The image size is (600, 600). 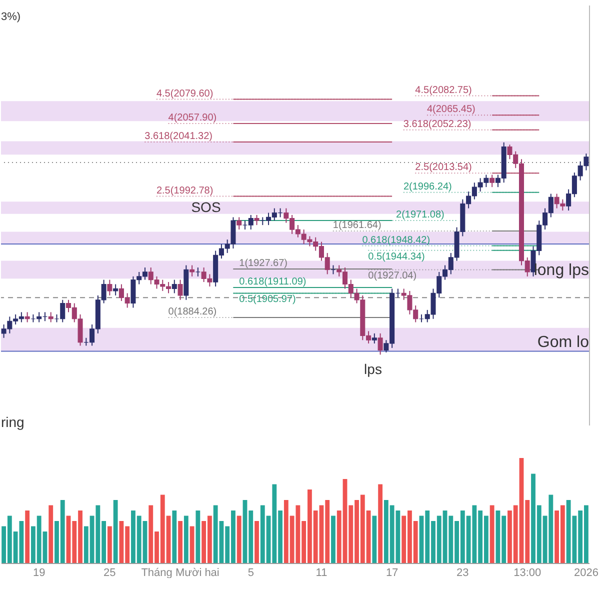 What do you see at coordinates (206, 207) in the screenshot?
I see `annotation: SOS` at bounding box center [206, 207].